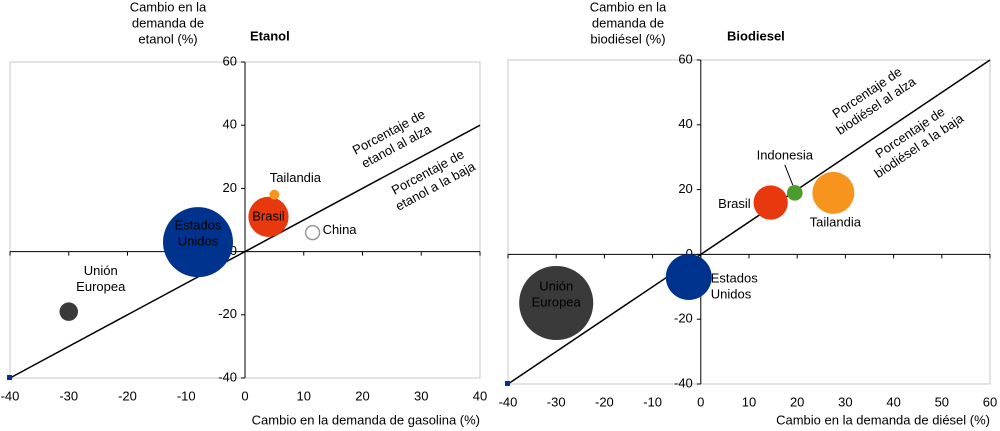  Describe the element at coordinates (270, 35) in the screenshot. I see `chart-title: Etanol` at that location.